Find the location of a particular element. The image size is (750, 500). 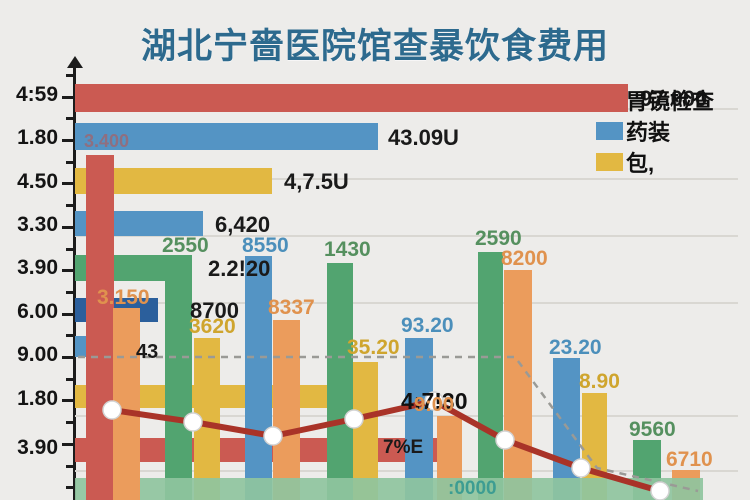

bar-value-label: 1430 is located at coordinates (347, 249).